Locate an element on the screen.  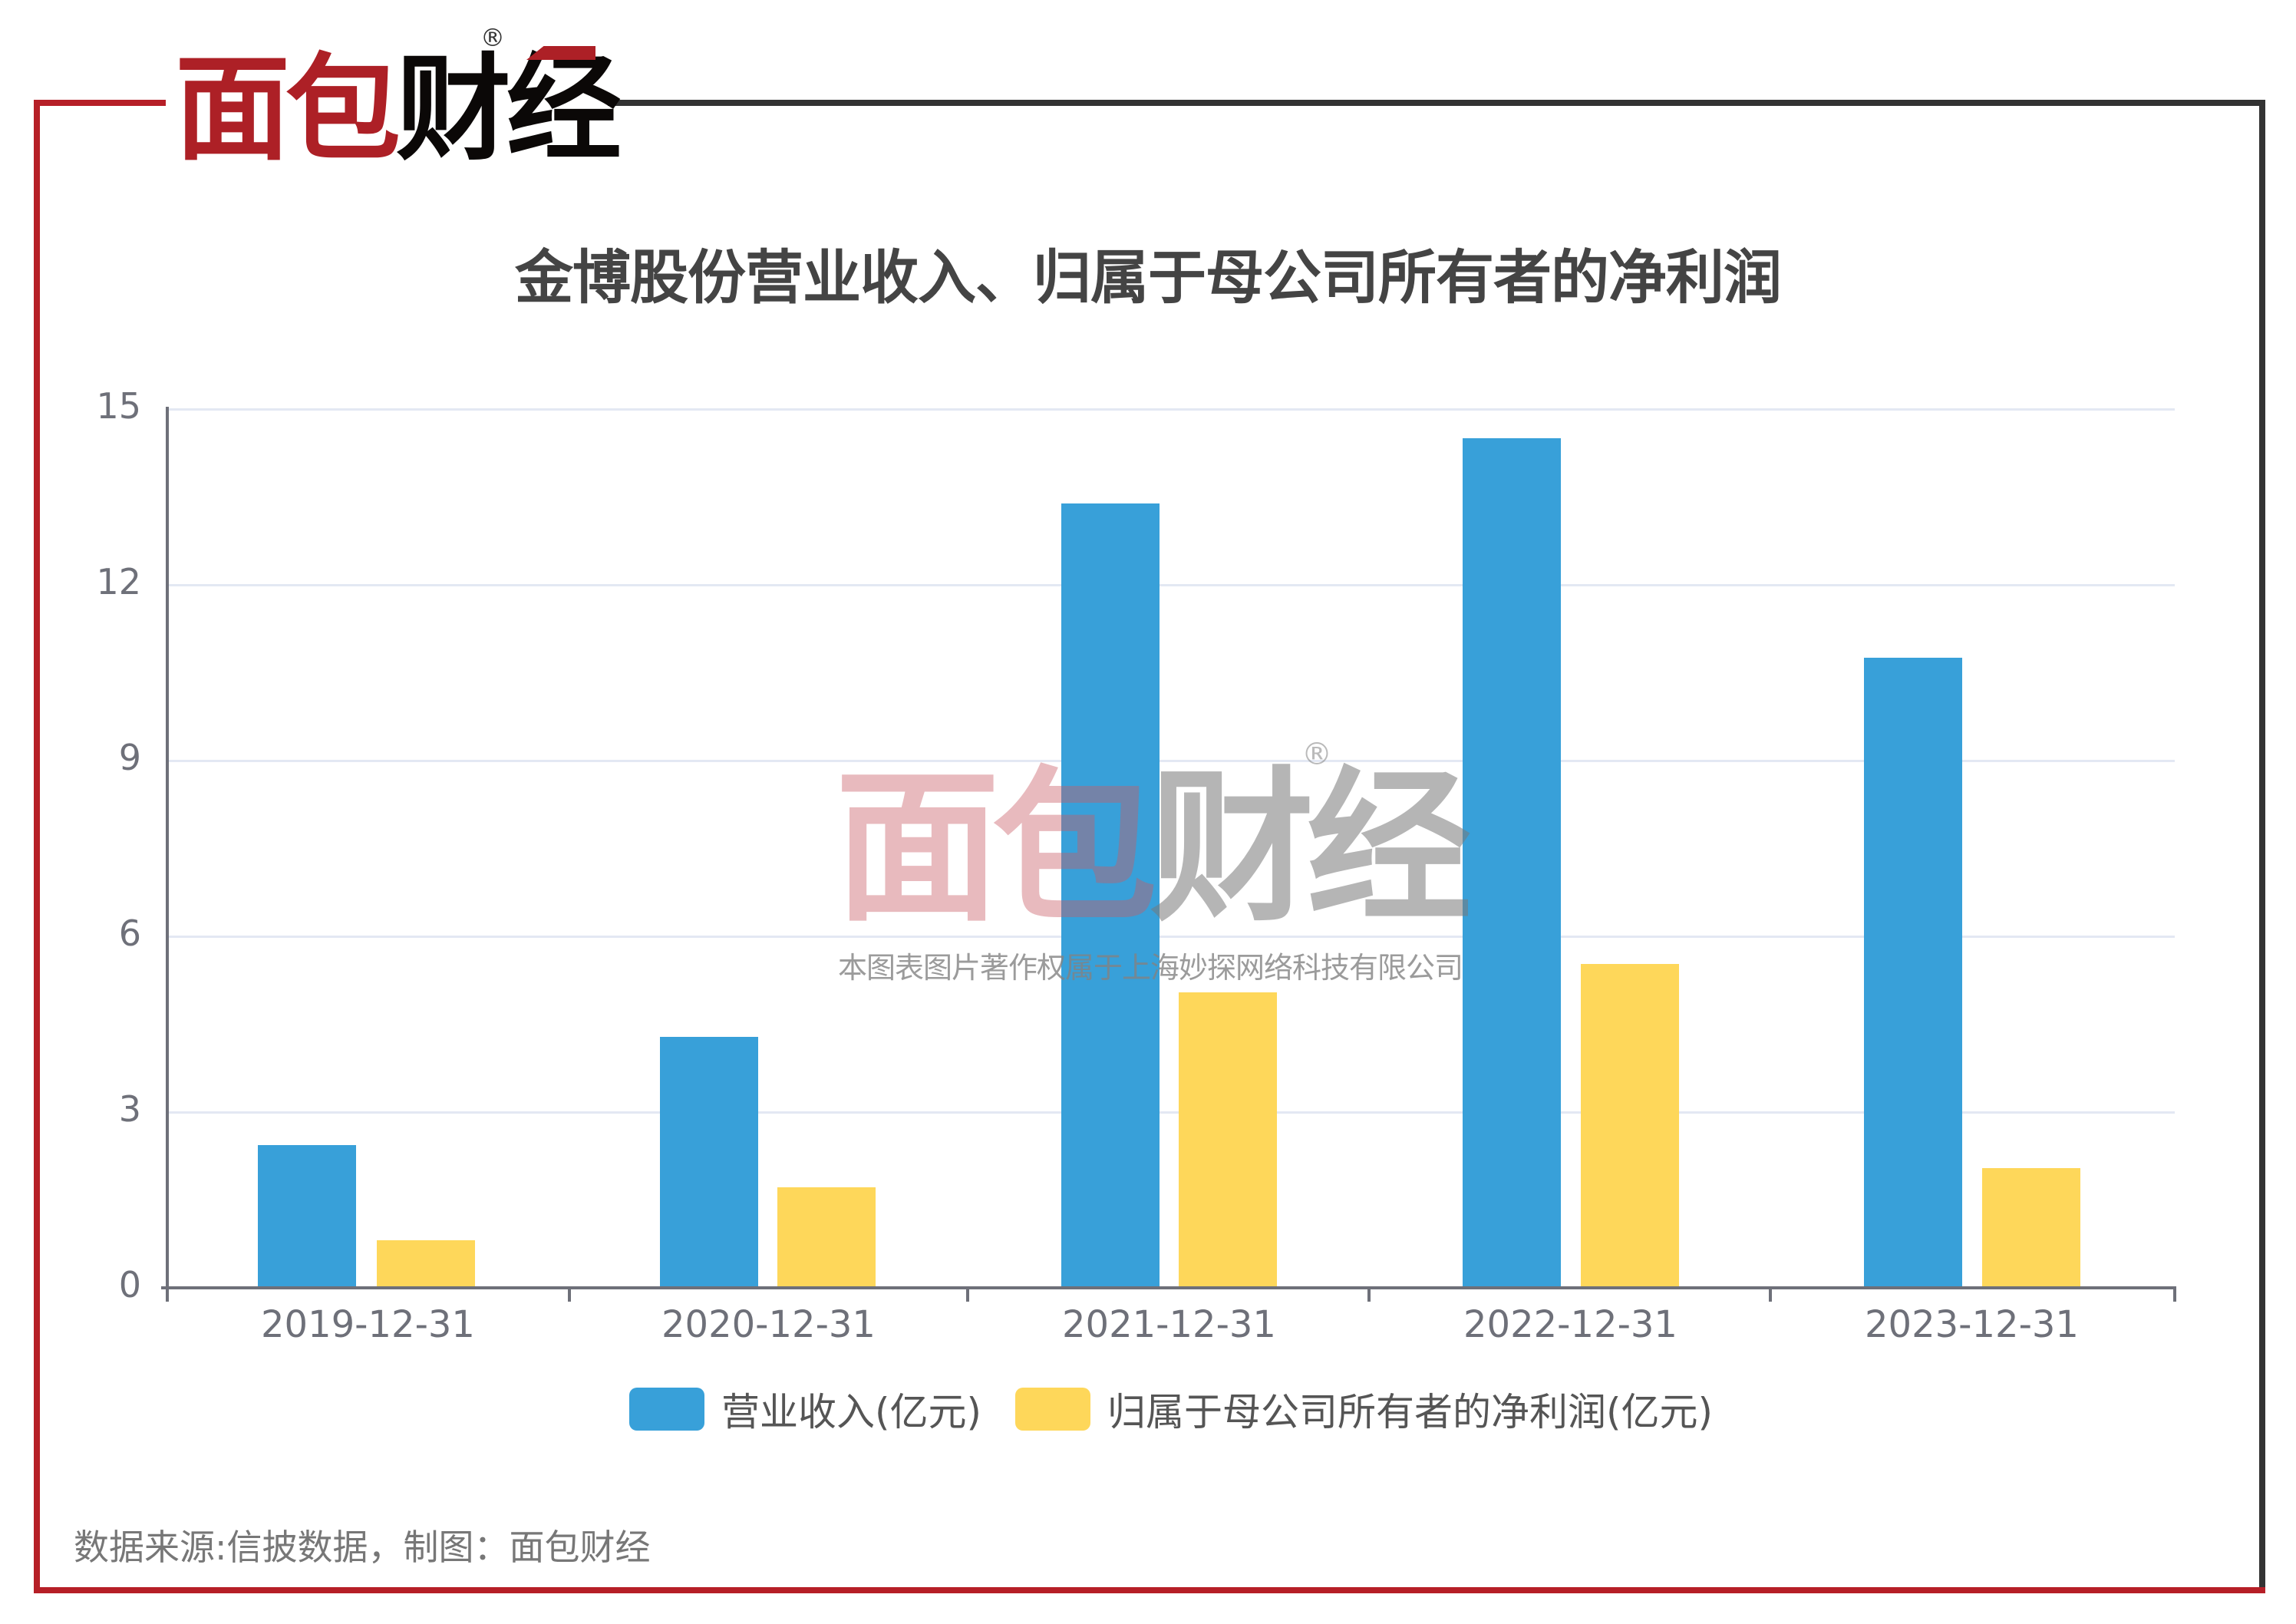
x-tick-label: 2022-12-31 is located at coordinates (1570, 1324).